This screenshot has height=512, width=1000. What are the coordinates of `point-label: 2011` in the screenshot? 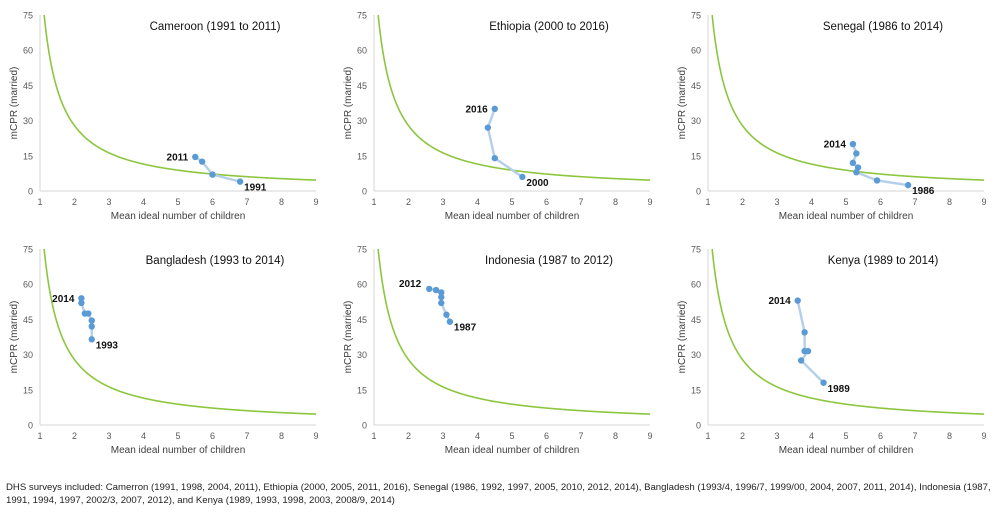 It's located at (178, 157).